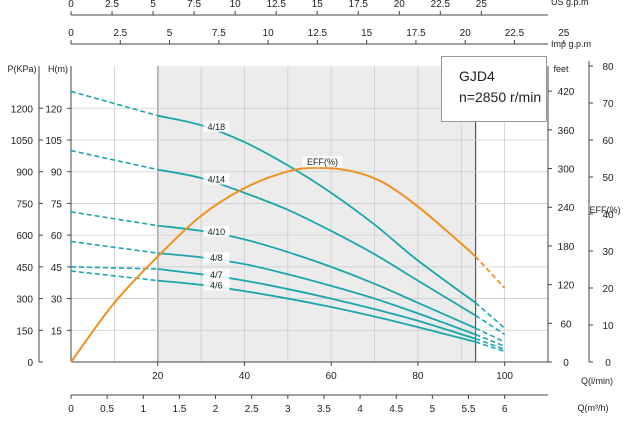  Describe the element at coordinates (608, 252) in the screenshot. I see `efficiency-tick-label: 30` at that location.